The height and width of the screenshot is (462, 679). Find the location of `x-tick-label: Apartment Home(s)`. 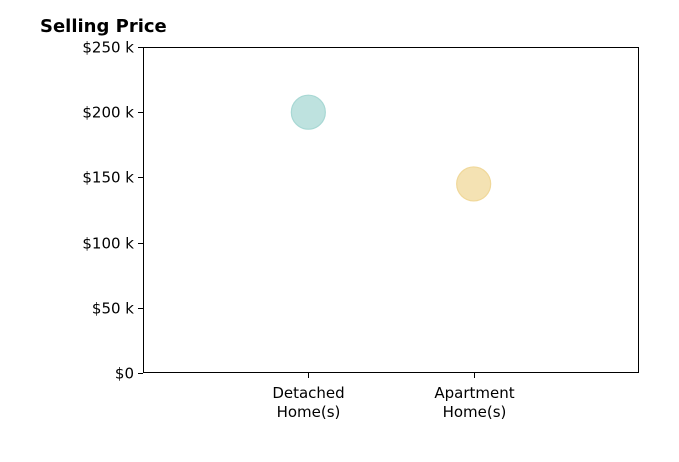

x-tick-label: Apartment Home(s) is located at coordinates (474, 402).